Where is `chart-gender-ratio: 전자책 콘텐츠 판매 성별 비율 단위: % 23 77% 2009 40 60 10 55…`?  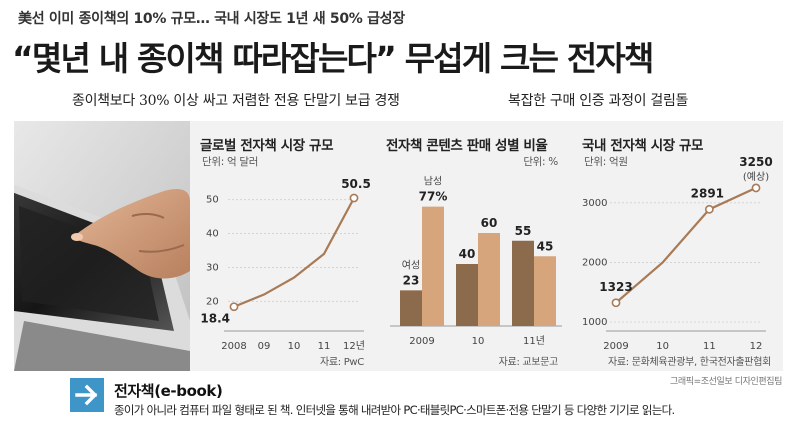 chart-gender-ratio: 전자책 콘텐츠 판매 성별 비율 단위: % 23 77% 2009 40 60 10 55… is located at coordinates (475, 246).